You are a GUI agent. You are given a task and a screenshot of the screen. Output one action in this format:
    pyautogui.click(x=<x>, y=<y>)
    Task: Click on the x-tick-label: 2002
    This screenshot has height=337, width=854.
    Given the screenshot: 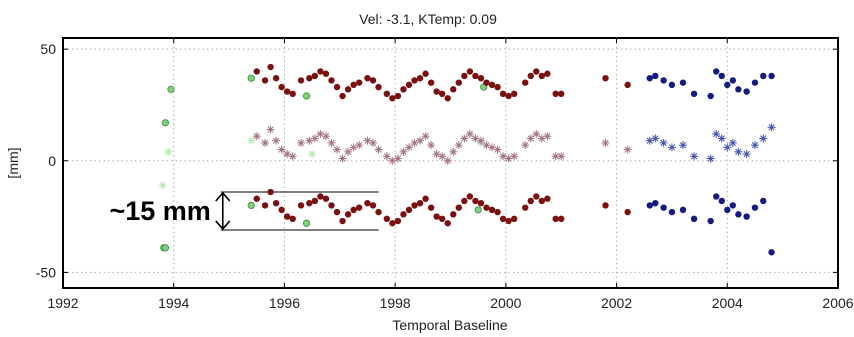 What is the action you would take?
    pyautogui.click(x=616, y=303)
    